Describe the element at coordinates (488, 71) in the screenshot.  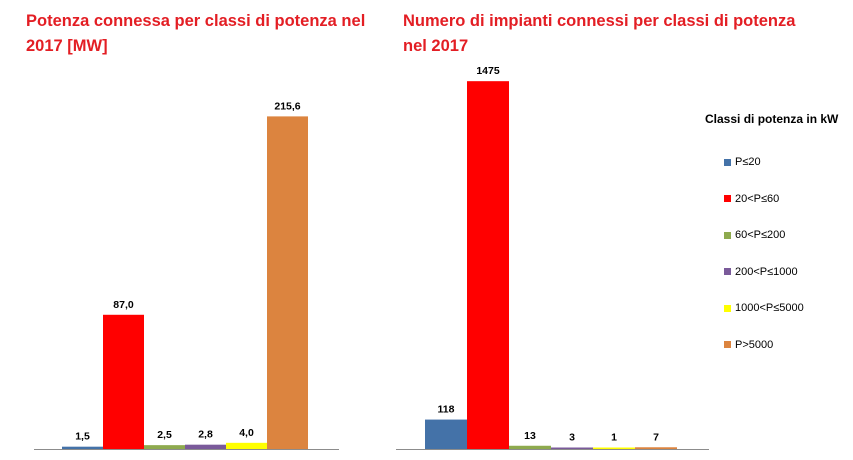
I see `data-label: 1475` at that location.